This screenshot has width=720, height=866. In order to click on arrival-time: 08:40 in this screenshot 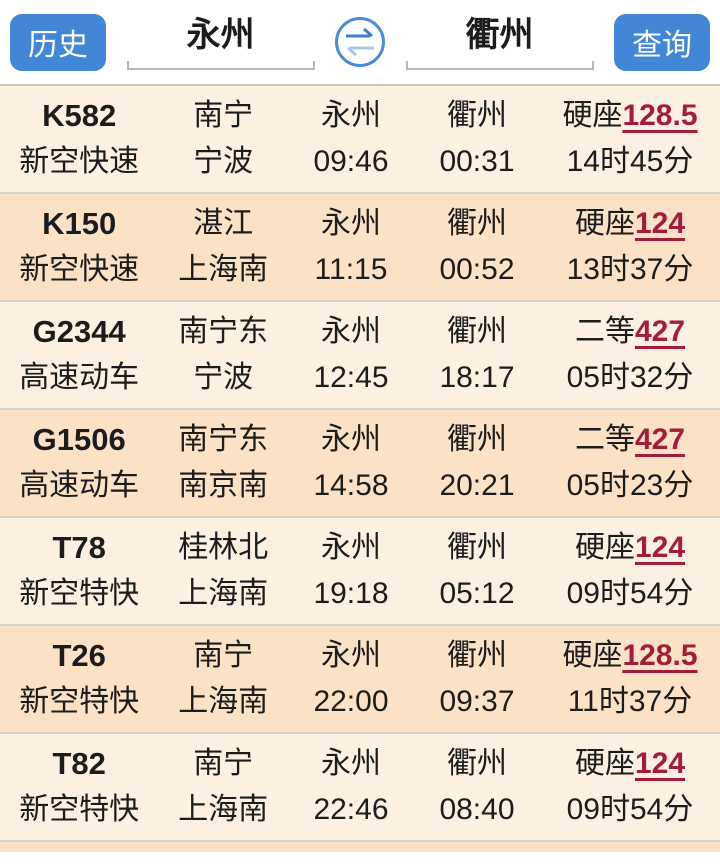, I will do `click(477, 809)`.